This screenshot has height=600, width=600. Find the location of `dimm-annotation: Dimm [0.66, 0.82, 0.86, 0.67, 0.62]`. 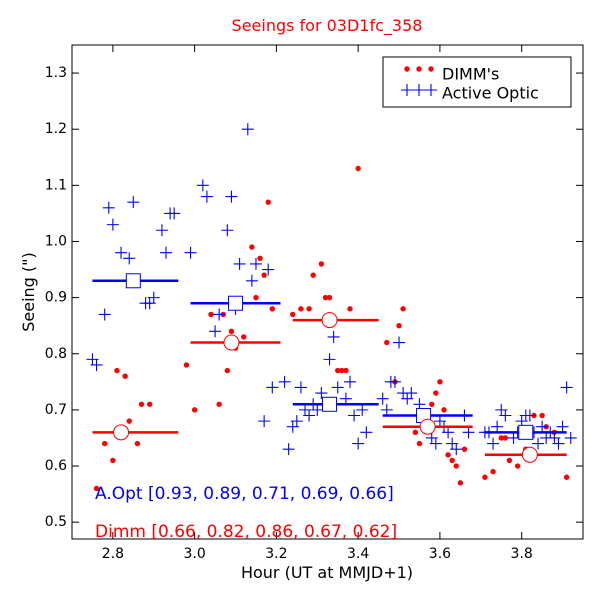

dimm-annotation: Dimm [0.66, 0.82, 0.86, 0.67, 0.62] is located at coordinates (246, 532).